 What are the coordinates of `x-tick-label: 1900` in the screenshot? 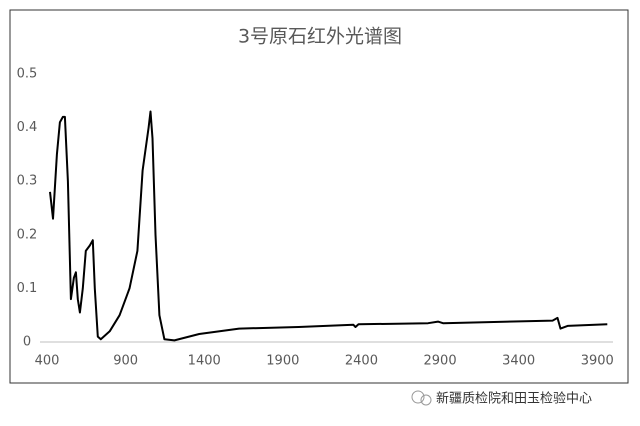 It's located at (282, 361).